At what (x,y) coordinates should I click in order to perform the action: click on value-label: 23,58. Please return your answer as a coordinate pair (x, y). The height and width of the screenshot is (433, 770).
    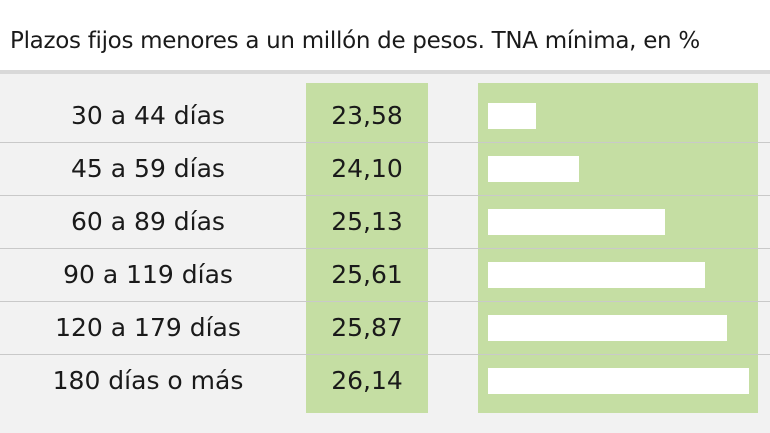
    Looking at the image, I should click on (367, 115).